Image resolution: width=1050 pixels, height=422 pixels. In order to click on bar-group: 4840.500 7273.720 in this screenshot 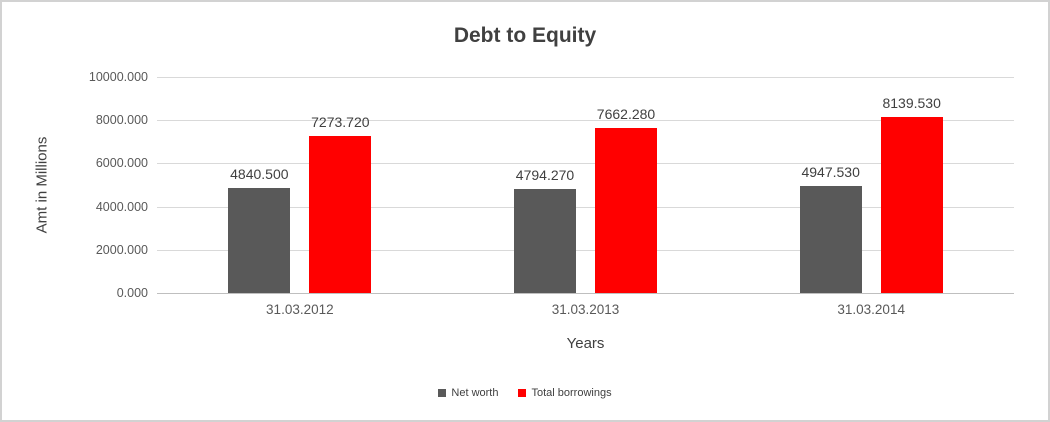, I will do `click(300, 185)`.